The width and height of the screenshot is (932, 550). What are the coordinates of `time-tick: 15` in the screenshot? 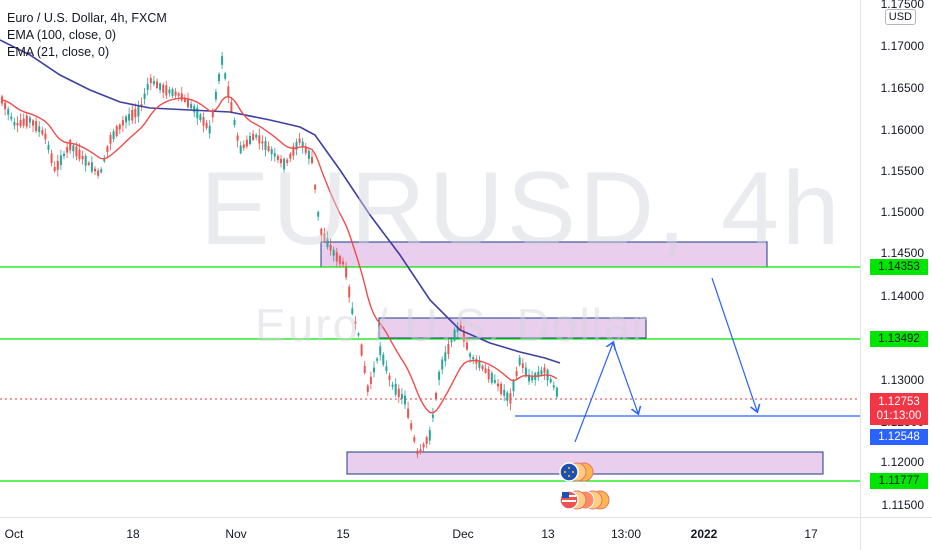 It's located at (343, 534).